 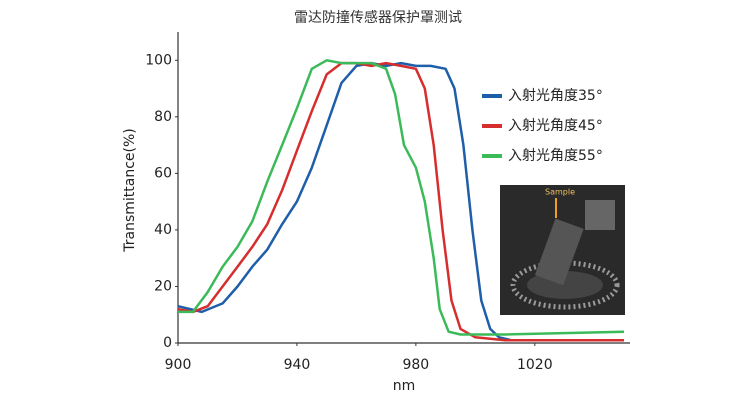 What do you see at coordinates (167, 343) in the screenshot?
I see `y-tick-label: 0` at bounding box center [167, 343].